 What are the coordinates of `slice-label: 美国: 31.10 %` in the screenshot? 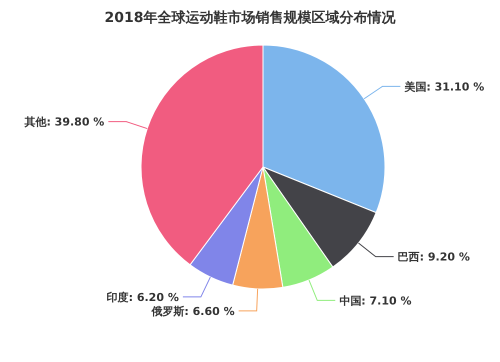 It's located at (443, 87).